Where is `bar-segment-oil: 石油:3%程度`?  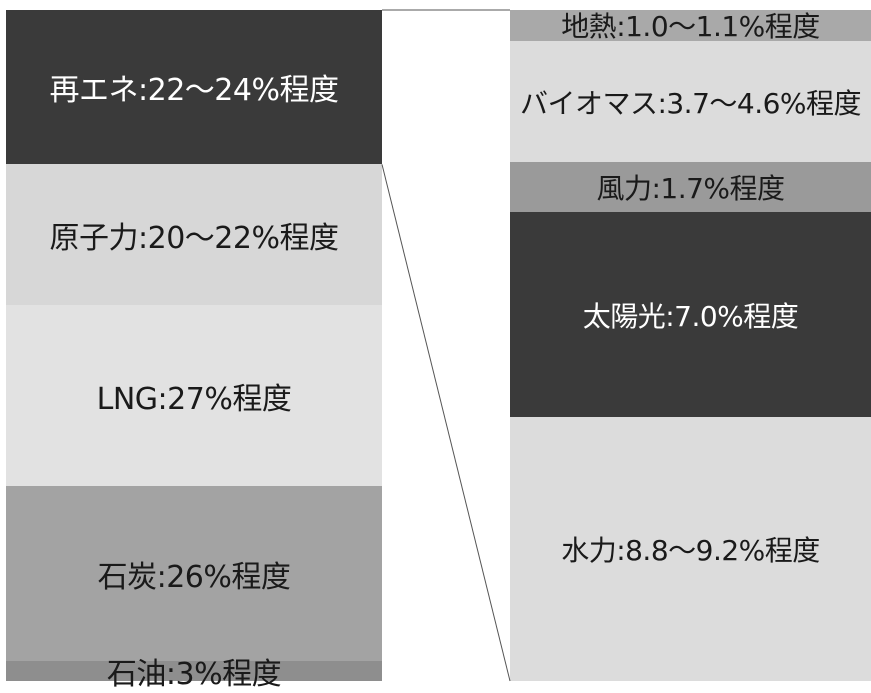
bar-segment-oil: 石油:3%程度 is located at coordinates (194, 674).